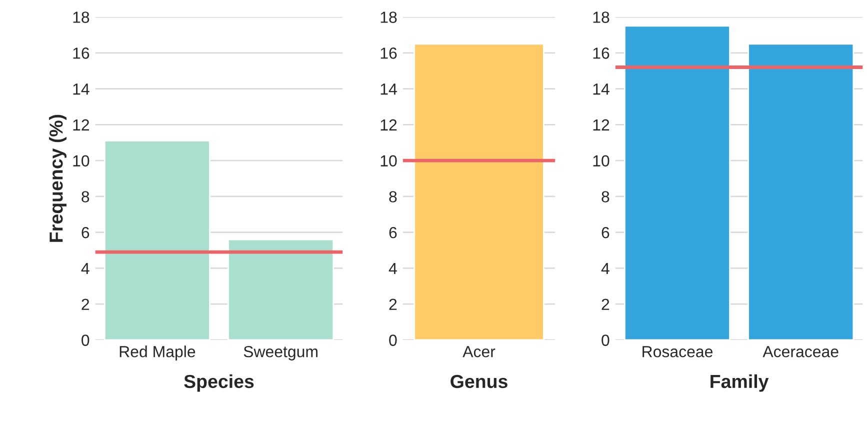  Describe the element at coordinates (219, 383) in the screenshot. I see `x-axis-title: Species` at that location.